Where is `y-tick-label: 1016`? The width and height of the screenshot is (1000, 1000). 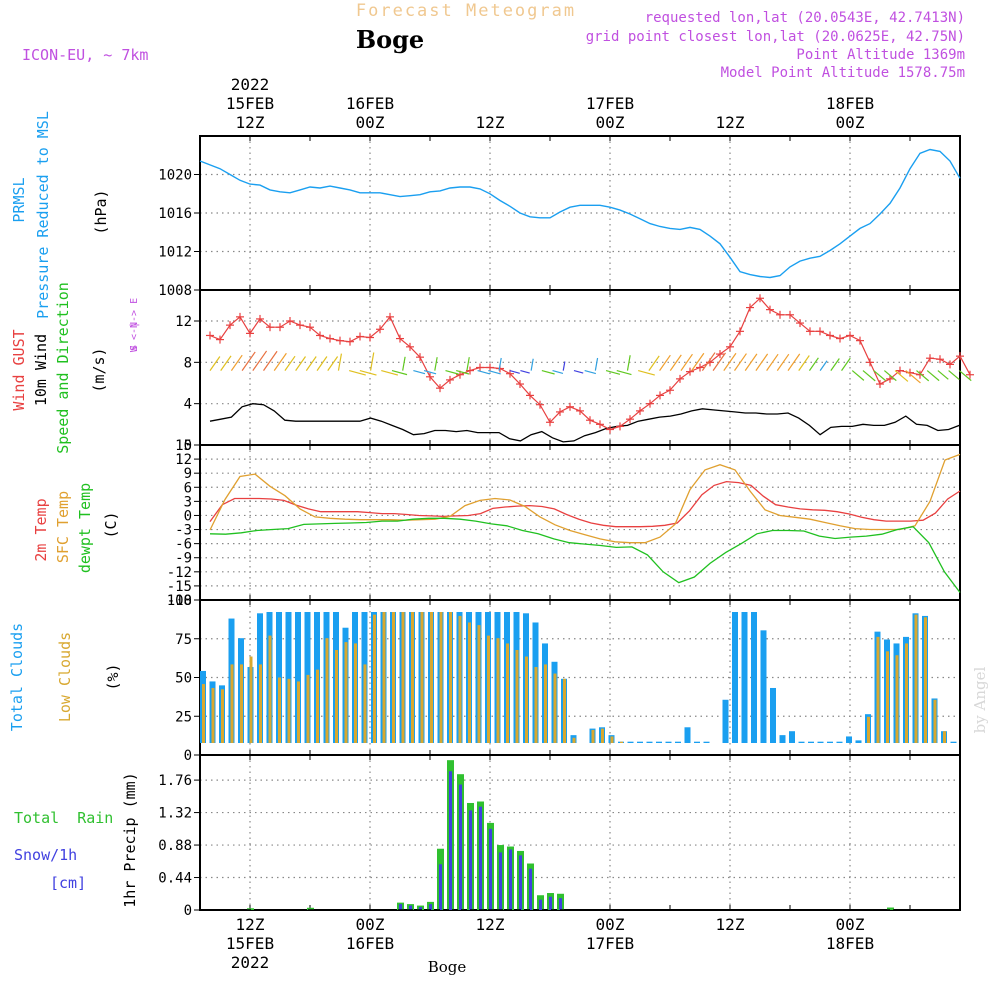 y-tick-label: 1016 is located at coordinates (175, 214).